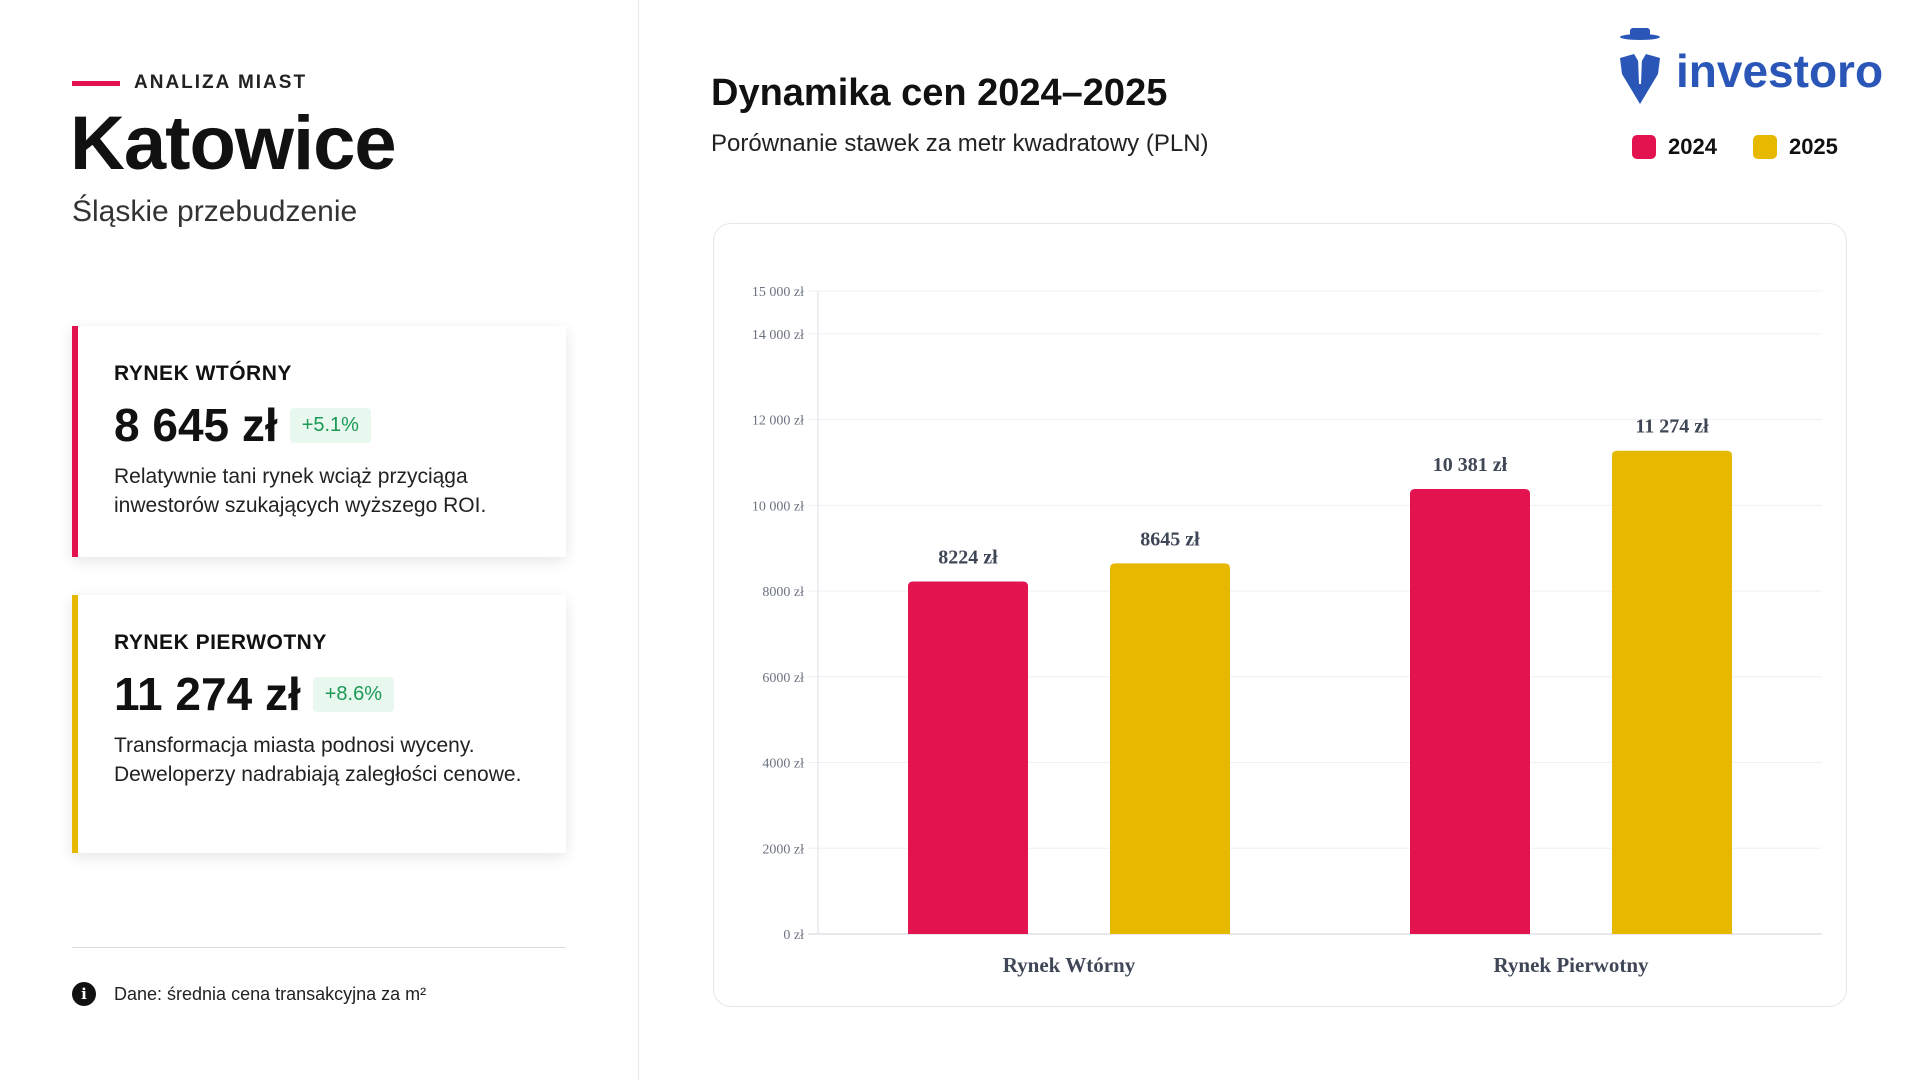 Image resolution: width=1920 pixels, height=1080 pixels. I want to click on legend-label: 2025, so click(1813, 146).